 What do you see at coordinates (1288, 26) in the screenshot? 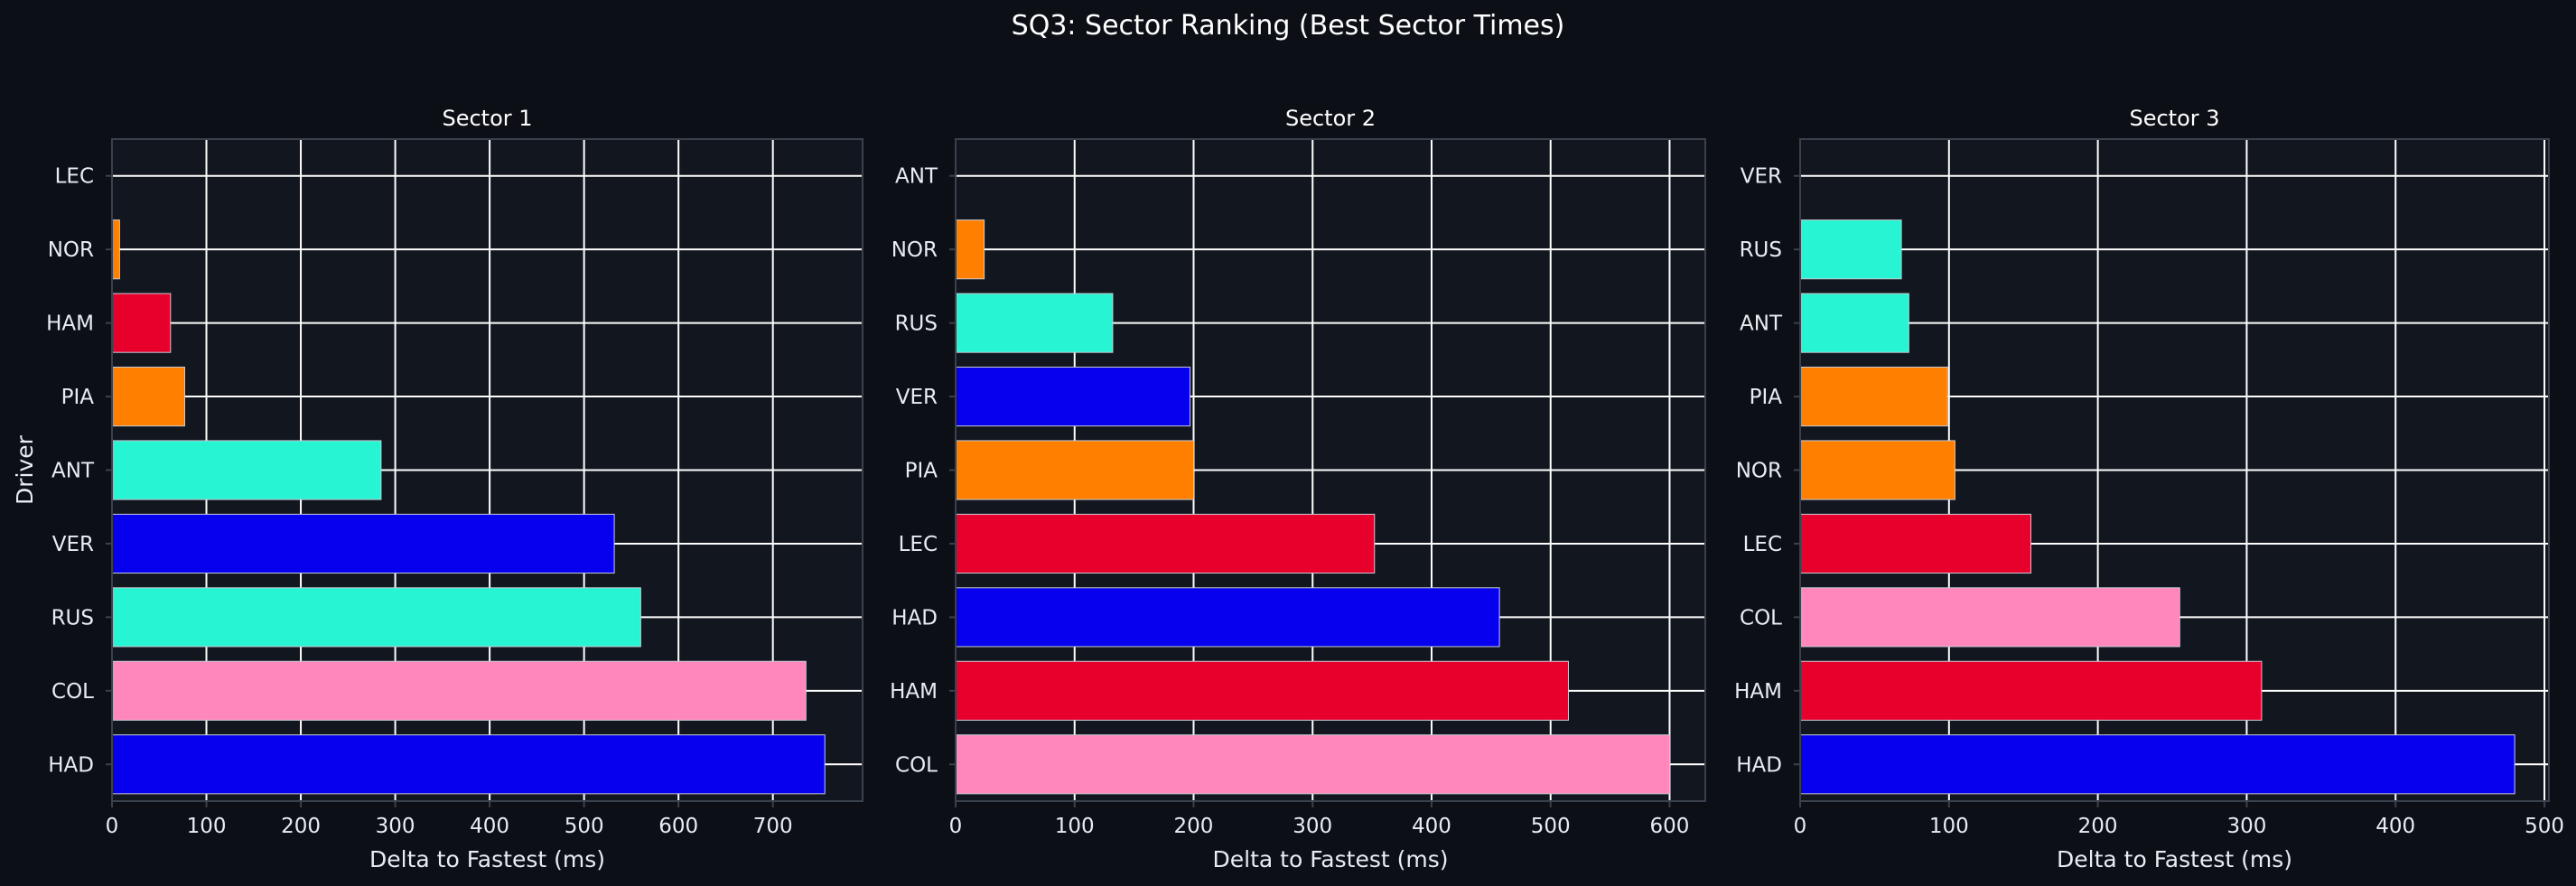
I see `figure-title: SQ3: Sector Ranking (Best Sector Times)` at bounding box center [1288, 26].